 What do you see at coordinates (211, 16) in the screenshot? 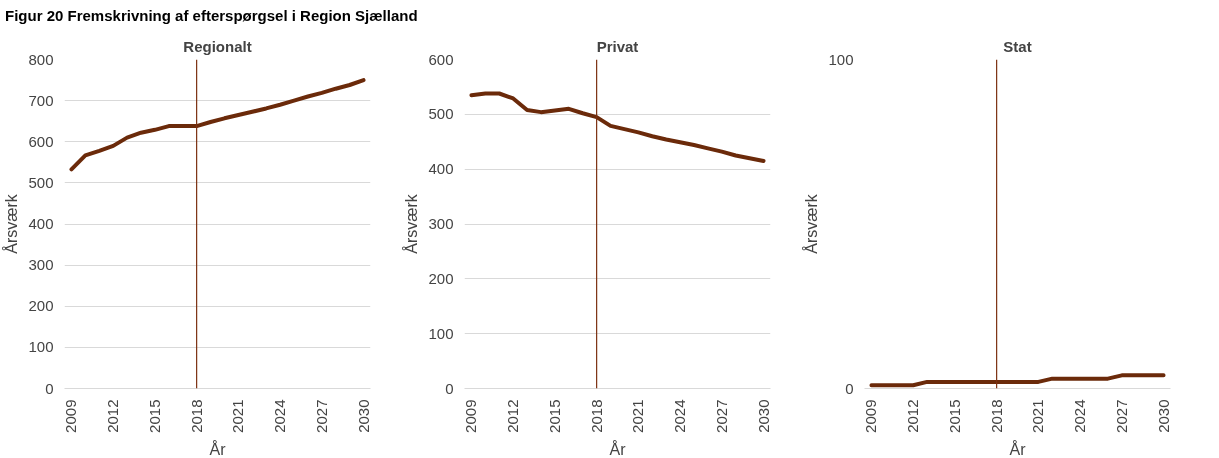
I see `text: Figur 20 Fremskrivning af efterspørgsel i Region Sjælland` at bounding box center [211, 16].